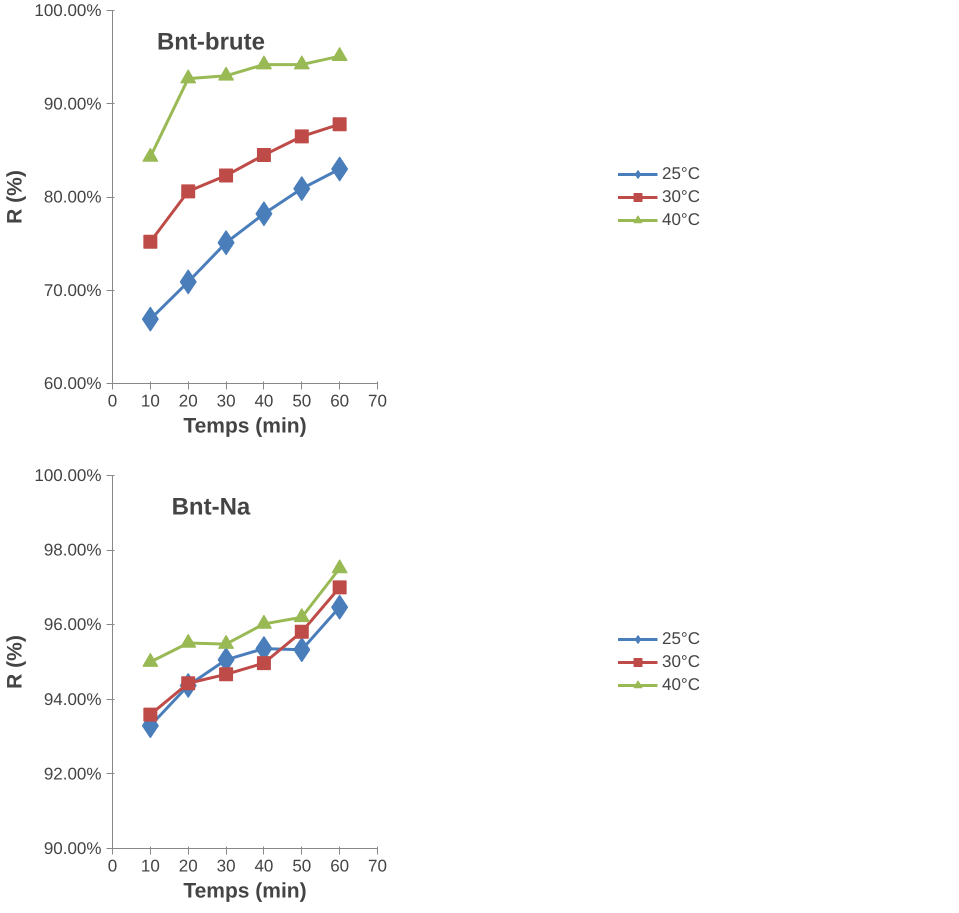 This screenshot has width=959, height=913. Describe the element at coordinates (73, 290) in the screenshot. I see `y-tick-label: 70.00%` at that location.